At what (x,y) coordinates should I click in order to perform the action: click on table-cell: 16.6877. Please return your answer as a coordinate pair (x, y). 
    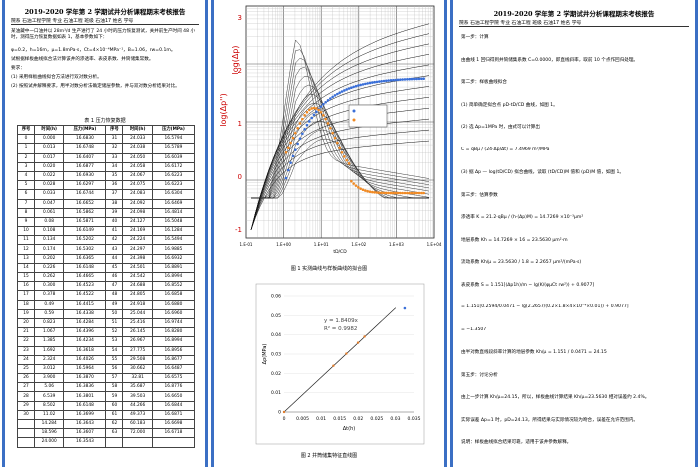
    Looking at the image, I should click on (85, 166).